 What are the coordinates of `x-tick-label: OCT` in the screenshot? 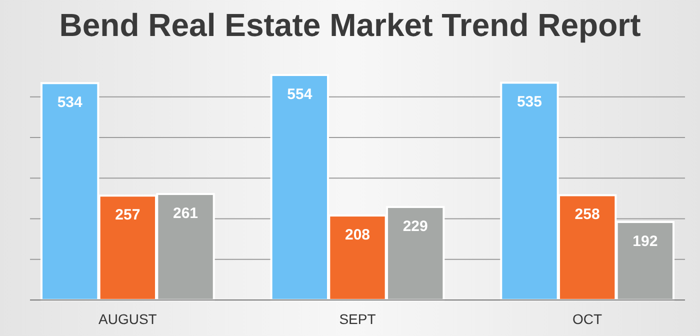 It's located at (587, 319).